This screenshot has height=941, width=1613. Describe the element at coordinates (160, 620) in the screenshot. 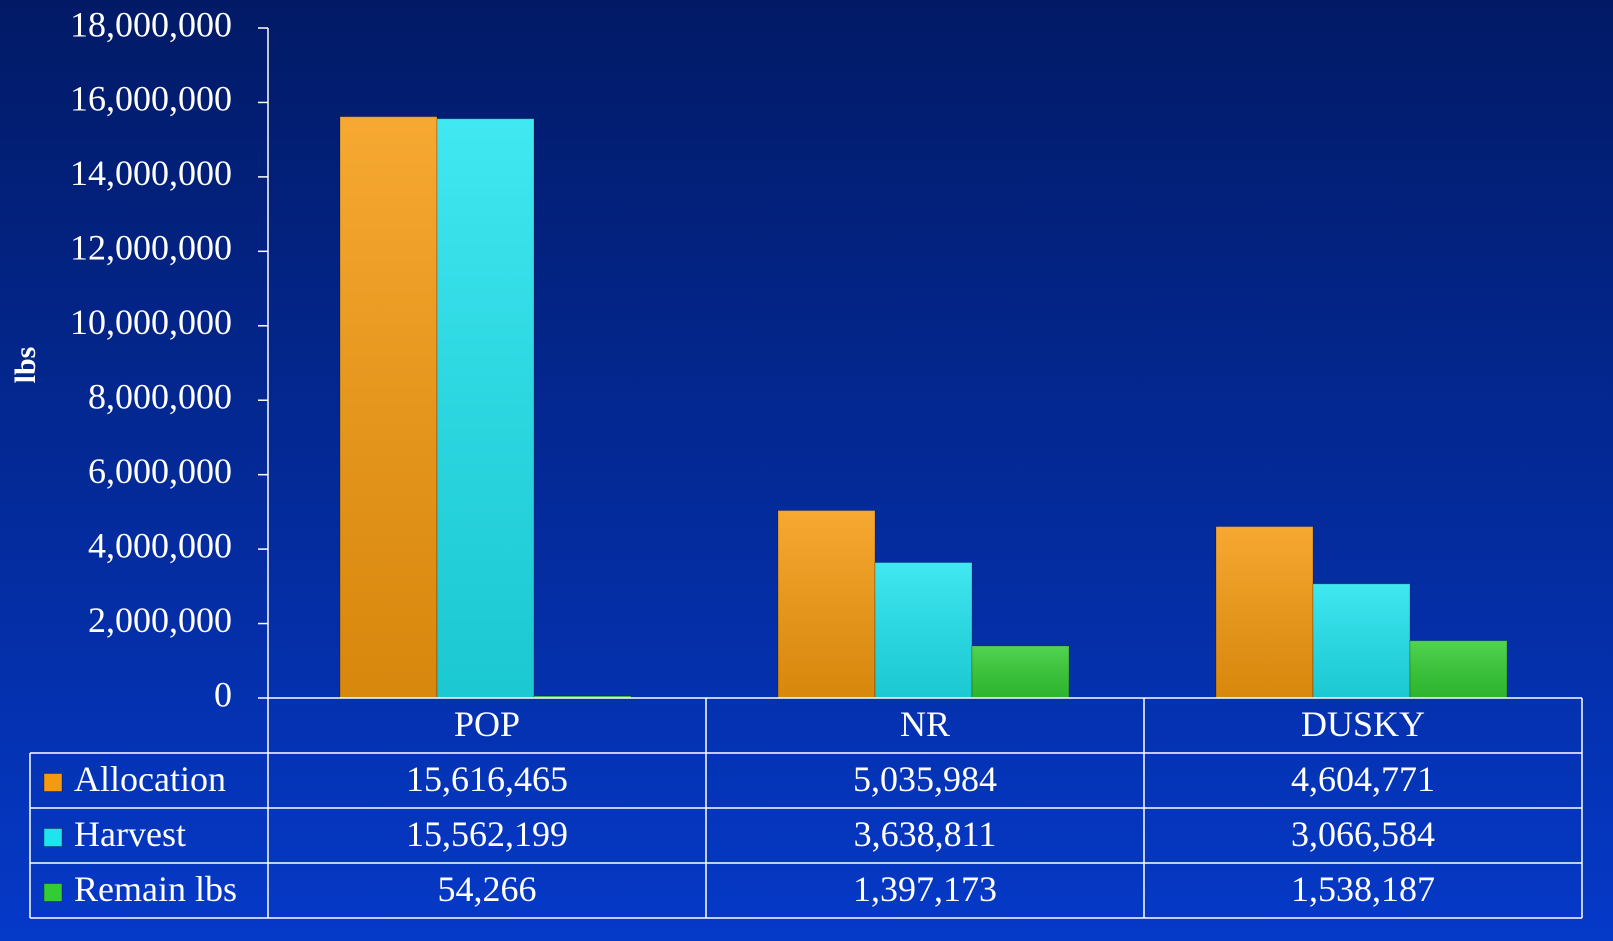

I see `y-tick-label: 2,000,000` at that location.